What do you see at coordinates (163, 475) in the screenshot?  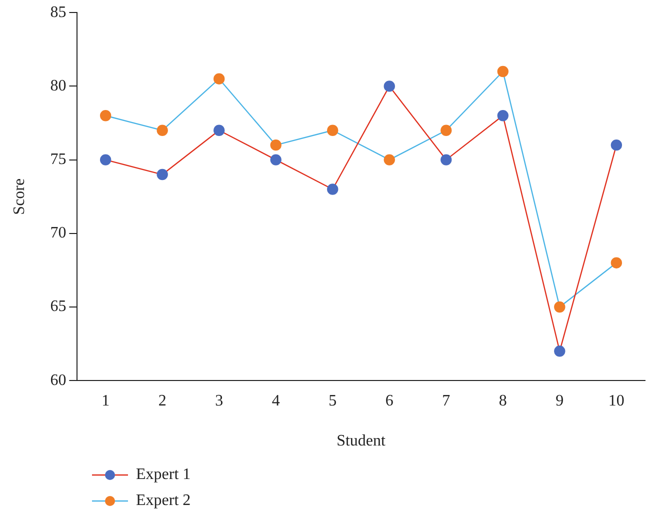 I see `legend-label: Expert 1` at bounding box center [163, 475].